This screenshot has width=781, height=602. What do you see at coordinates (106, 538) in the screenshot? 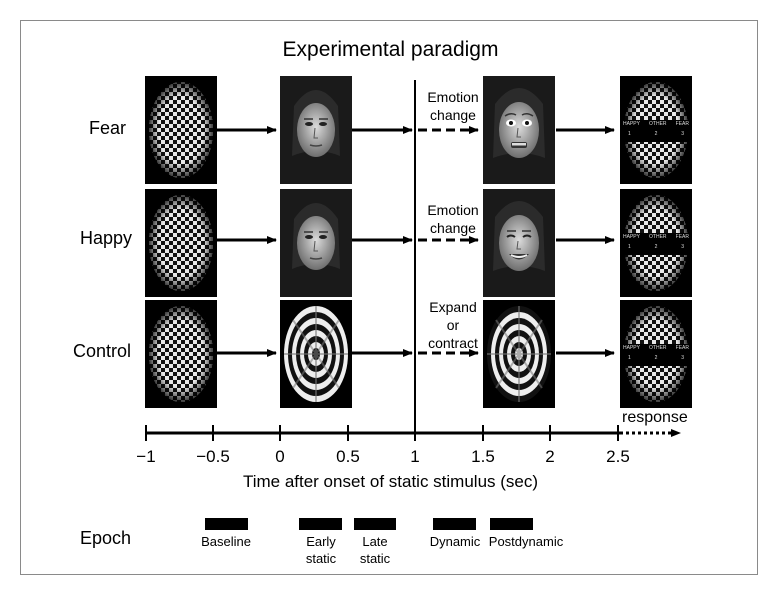
I see `epoch-label: Epoch` at bounding box center [106, 538].